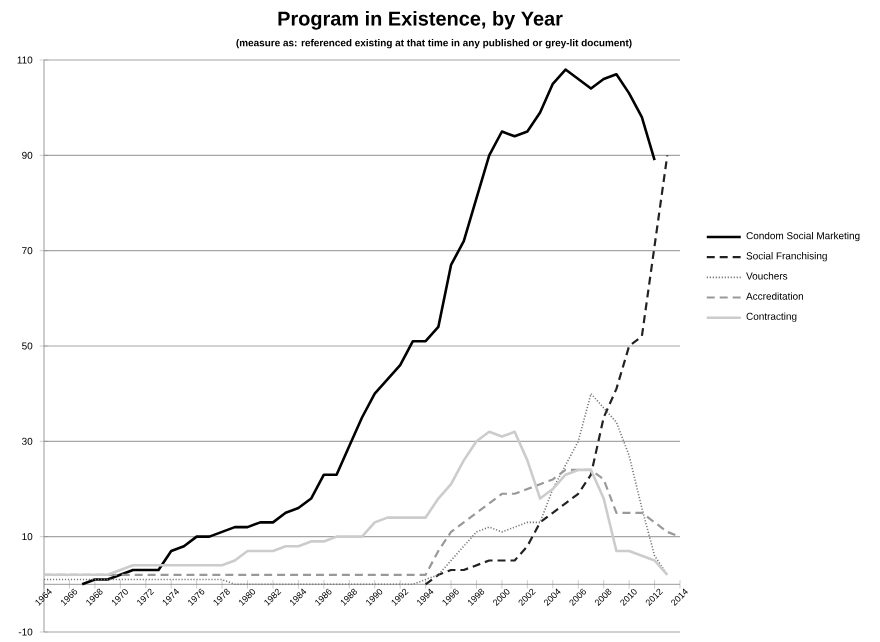 This screenshot has height=642, width=880. What do you see at coordinates (420, 20) in the screenshot?
I see `chart-title: Program in Existence, by Year` at bounding box center [420, 20].